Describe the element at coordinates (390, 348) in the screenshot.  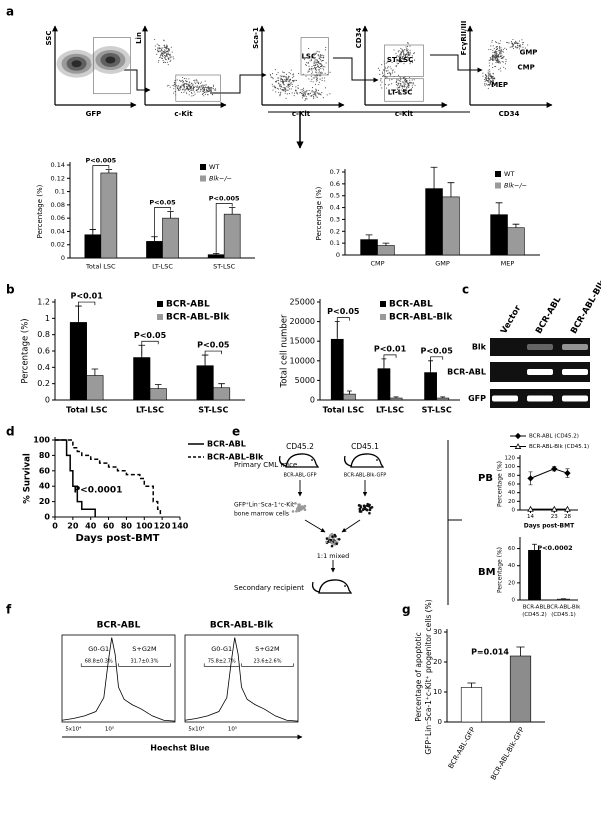
I see `annotation: P<0.01` at that location.